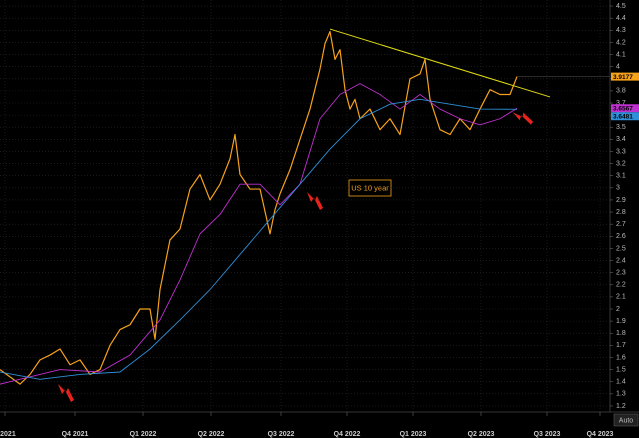 This screenshot has height=438, width=639. Describe the element at coordinates (621, 333) in the screenshot. I see `y-tick-label: 1.8` at that location.